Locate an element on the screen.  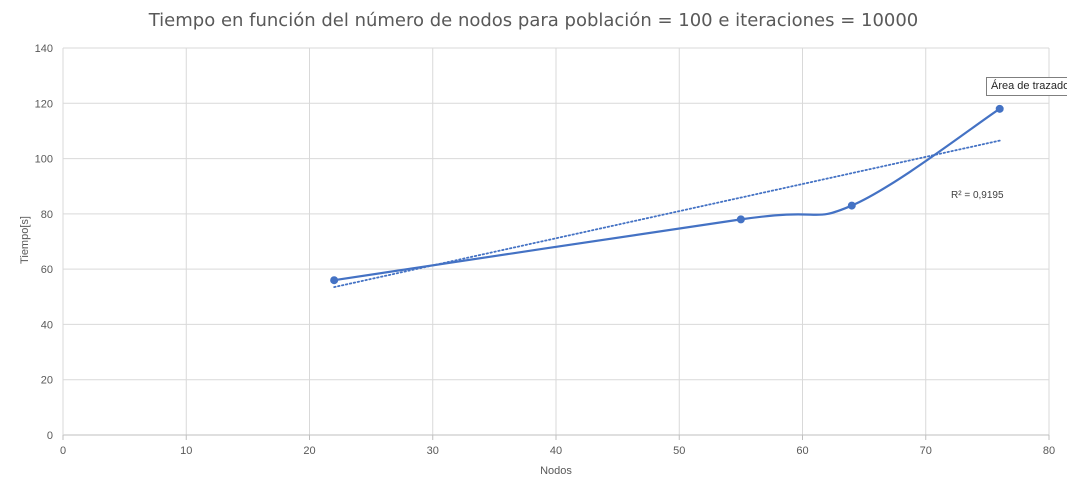
y-tick-labels: 0 20 40 60 80 100 120 140 is located at coordinates (44, 242).